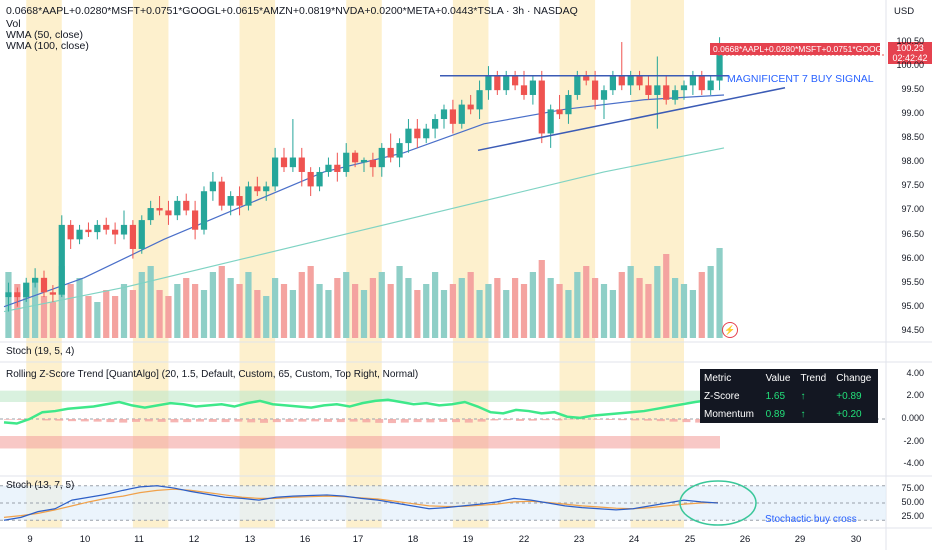 Image resolution: width=932 pixels, height=550 pixels. What do you see at coordinates (912, 185) in the screenshot?
I see `price-tick: 97.50` at bounding box center [912, 185].